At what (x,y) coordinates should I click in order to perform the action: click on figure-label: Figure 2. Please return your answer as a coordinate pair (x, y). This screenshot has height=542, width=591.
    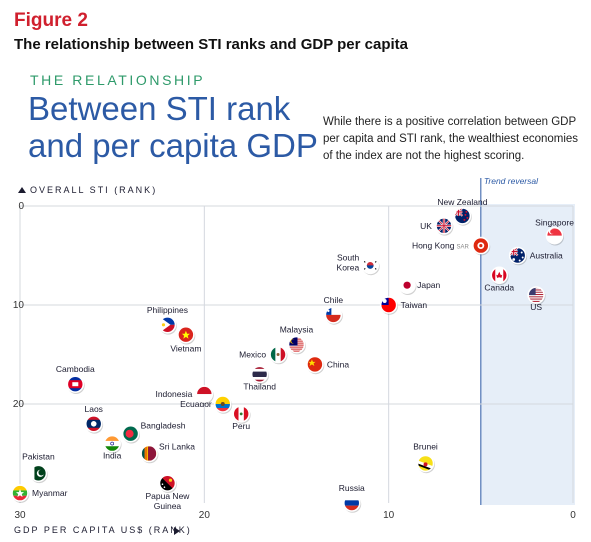
    Looking at the image, I should click on (51, 20).